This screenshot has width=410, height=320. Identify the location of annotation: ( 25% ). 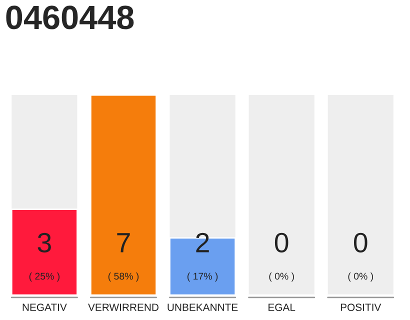
(44, 277).